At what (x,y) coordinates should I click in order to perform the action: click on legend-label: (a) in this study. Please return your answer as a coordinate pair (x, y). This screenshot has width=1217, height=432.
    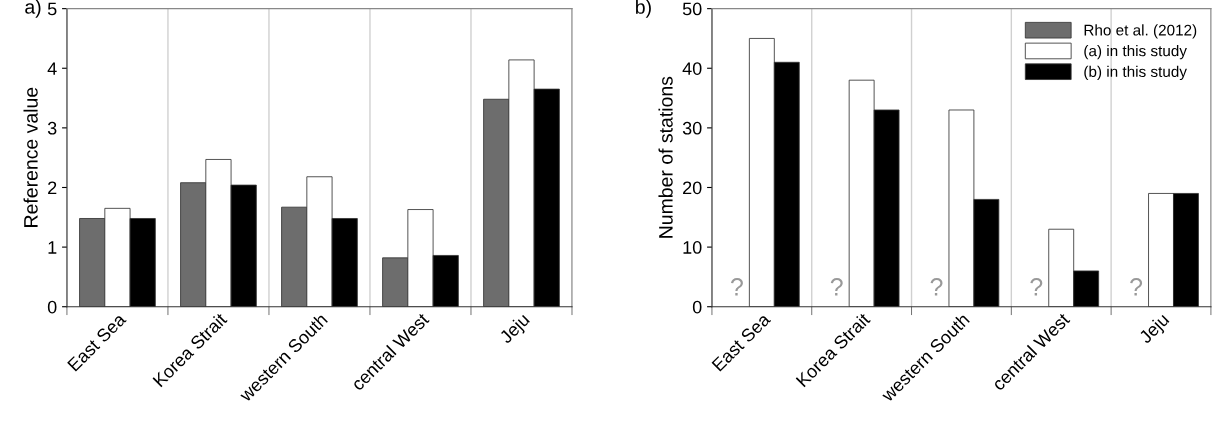
    Looking at the image, I should click on (1135, 52).